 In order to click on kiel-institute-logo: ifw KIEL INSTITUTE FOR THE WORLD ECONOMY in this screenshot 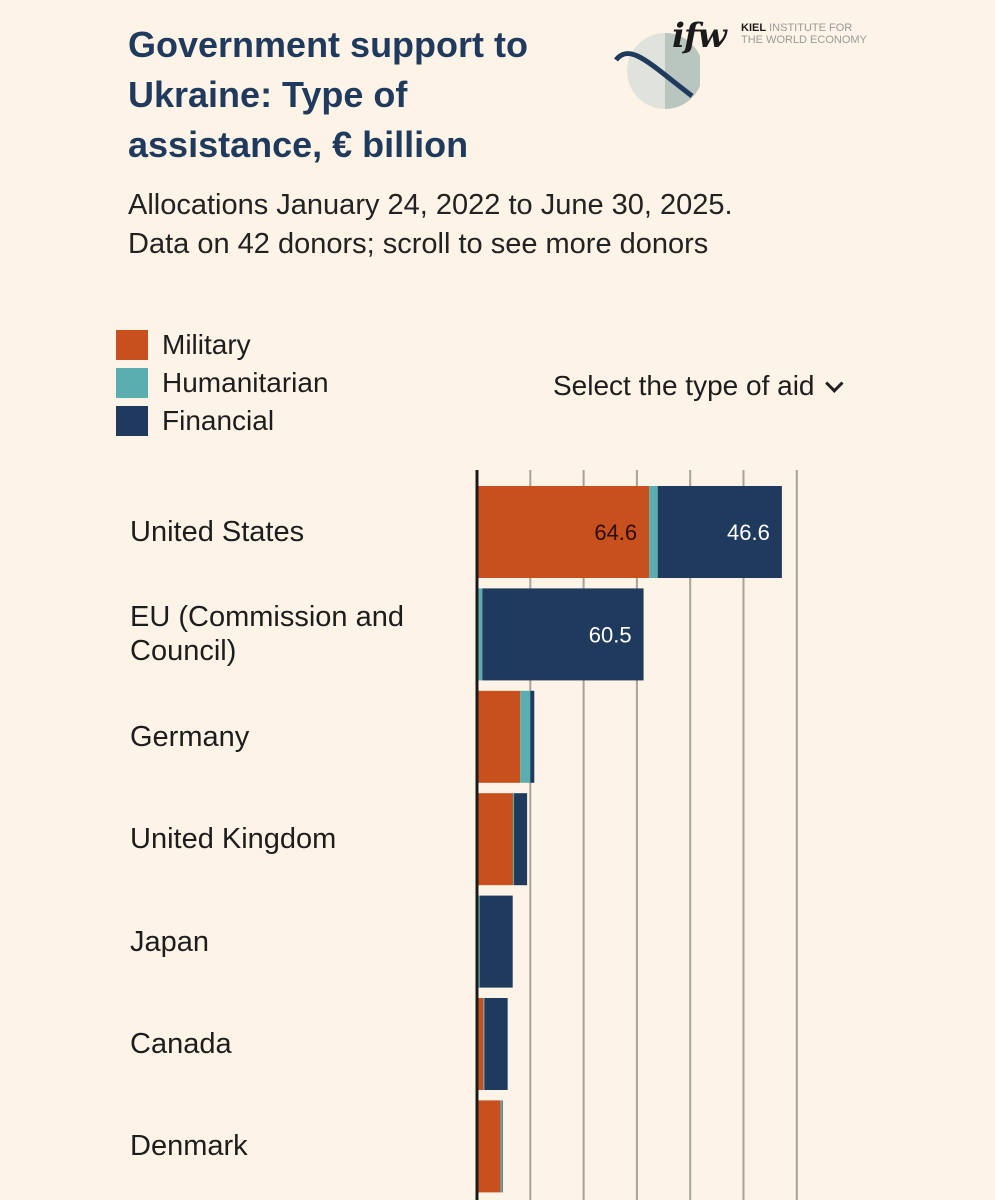, I will do `click(750, 66)`.